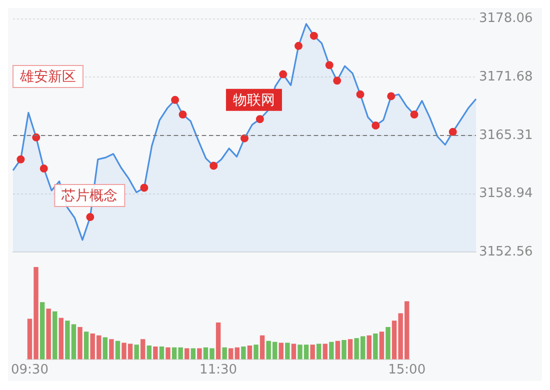 The width and height of the screenshot is (550, 390). What do you see at coordinates (506, 135) in the screenshot?
I see `y-tick-label: 3165.31` at bounding box center [506, 135].